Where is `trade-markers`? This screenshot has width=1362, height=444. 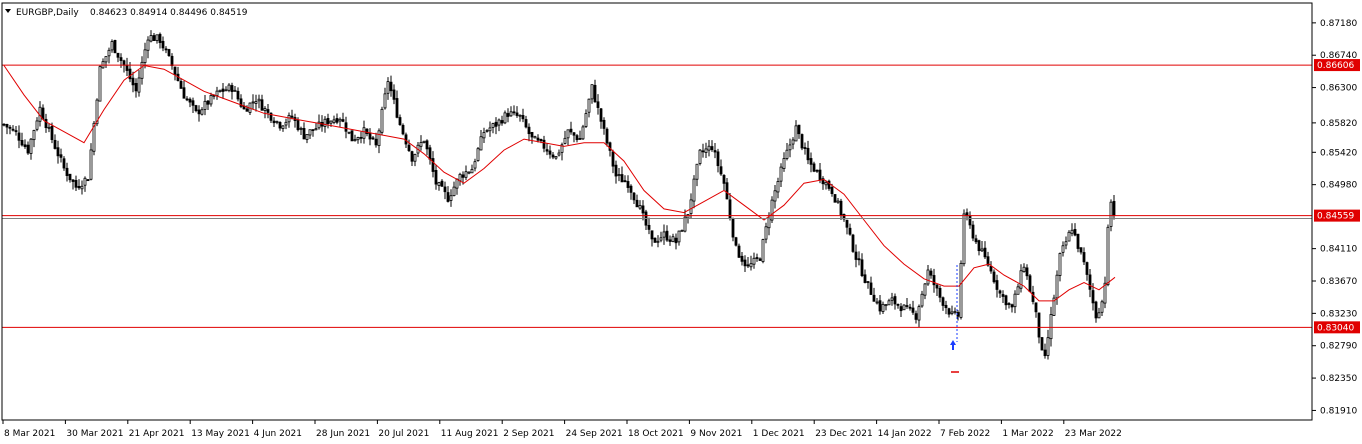
trade-markers is located at coordinates (954, 319).